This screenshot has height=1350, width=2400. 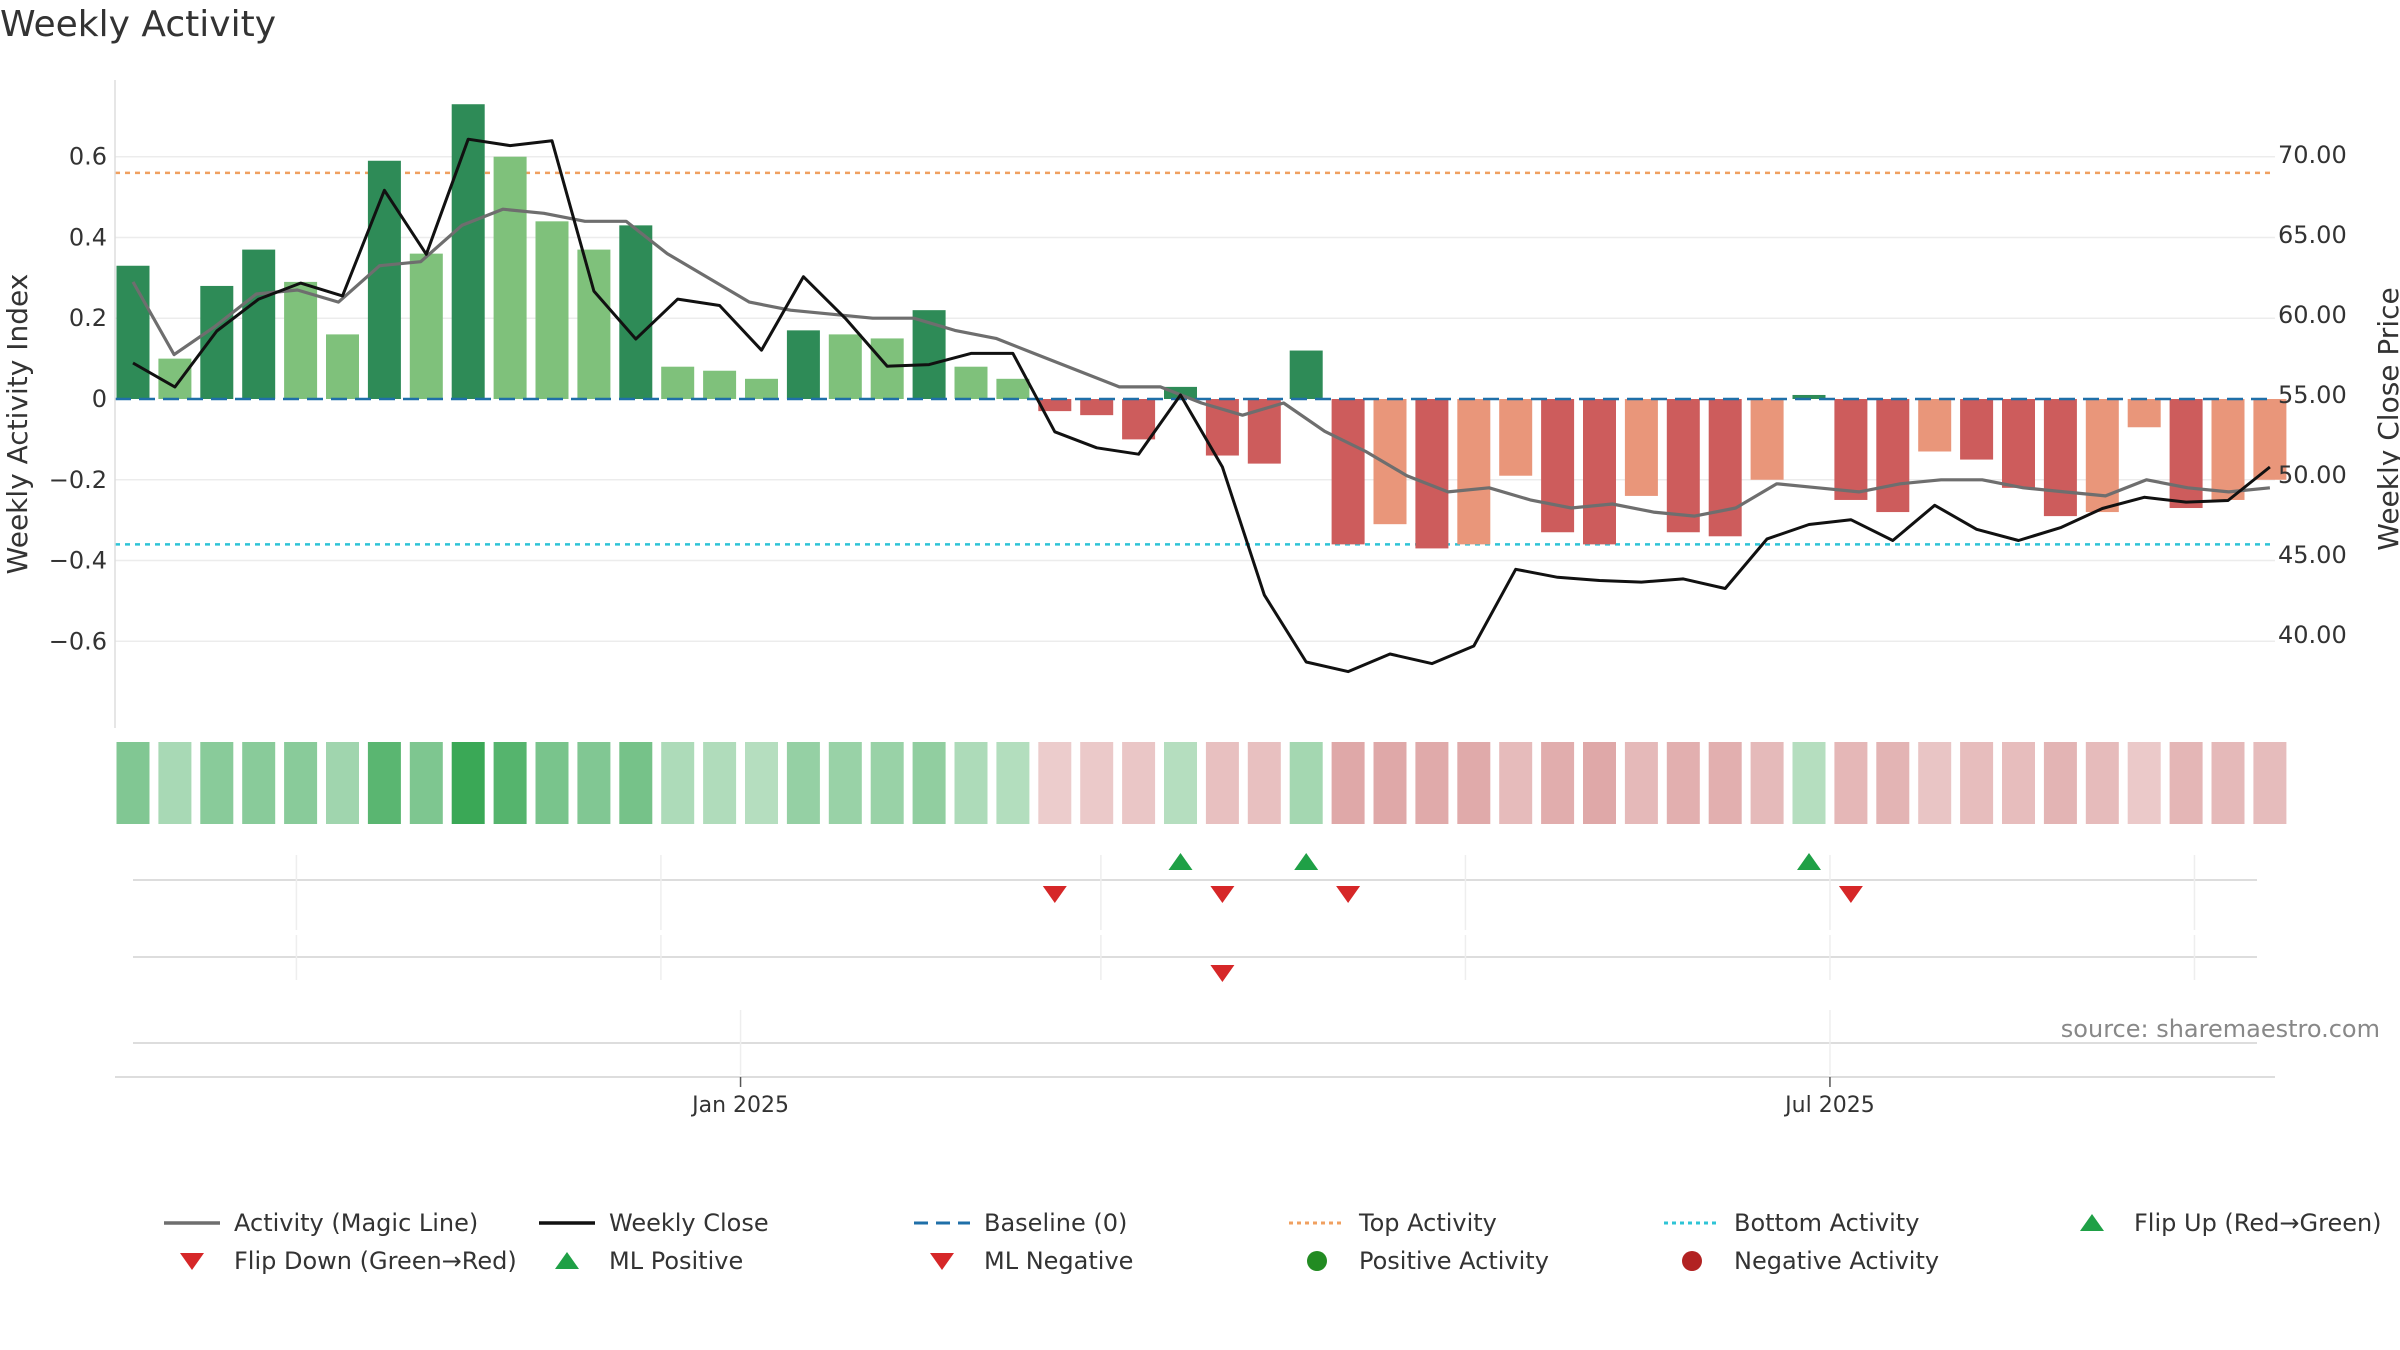 I want to click on legend-dash-icon, so click(x=942, y=1223).